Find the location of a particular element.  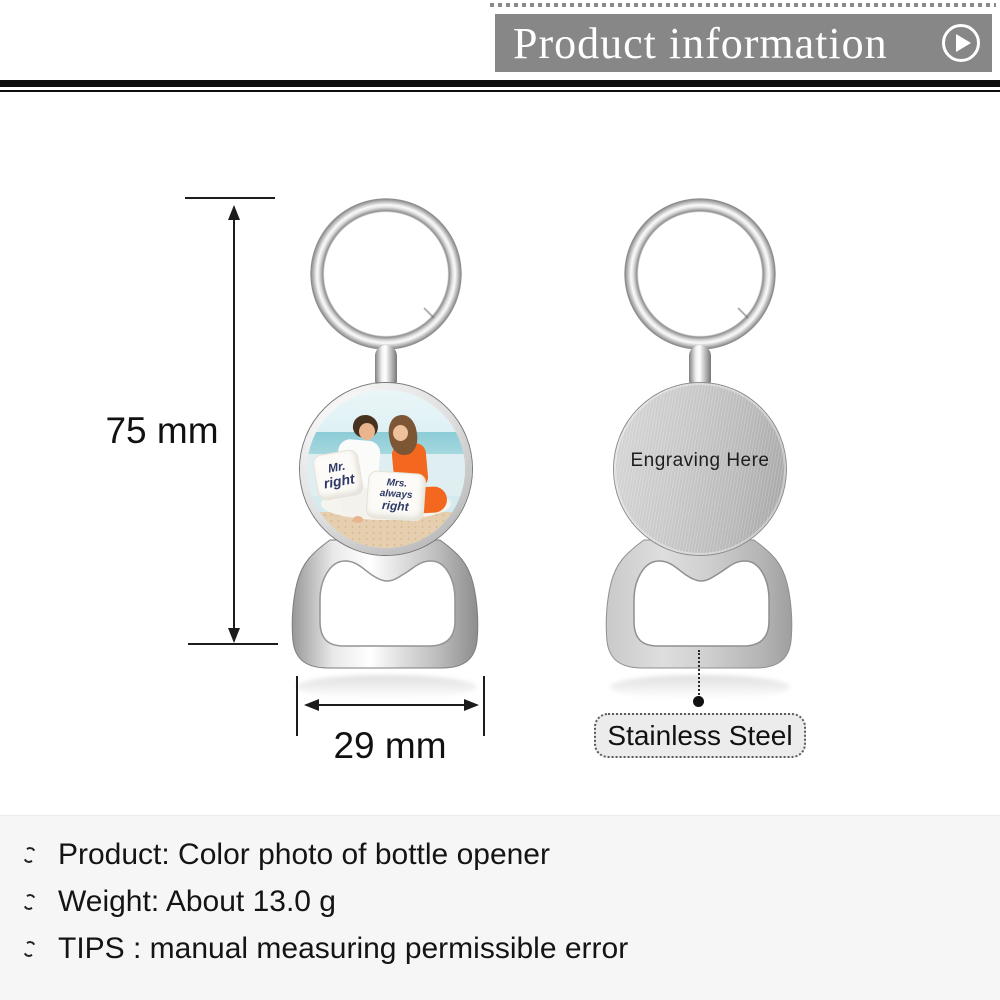

spec-row-product: Product: Color photo of bottle opener is located at coordinates (285, 855).